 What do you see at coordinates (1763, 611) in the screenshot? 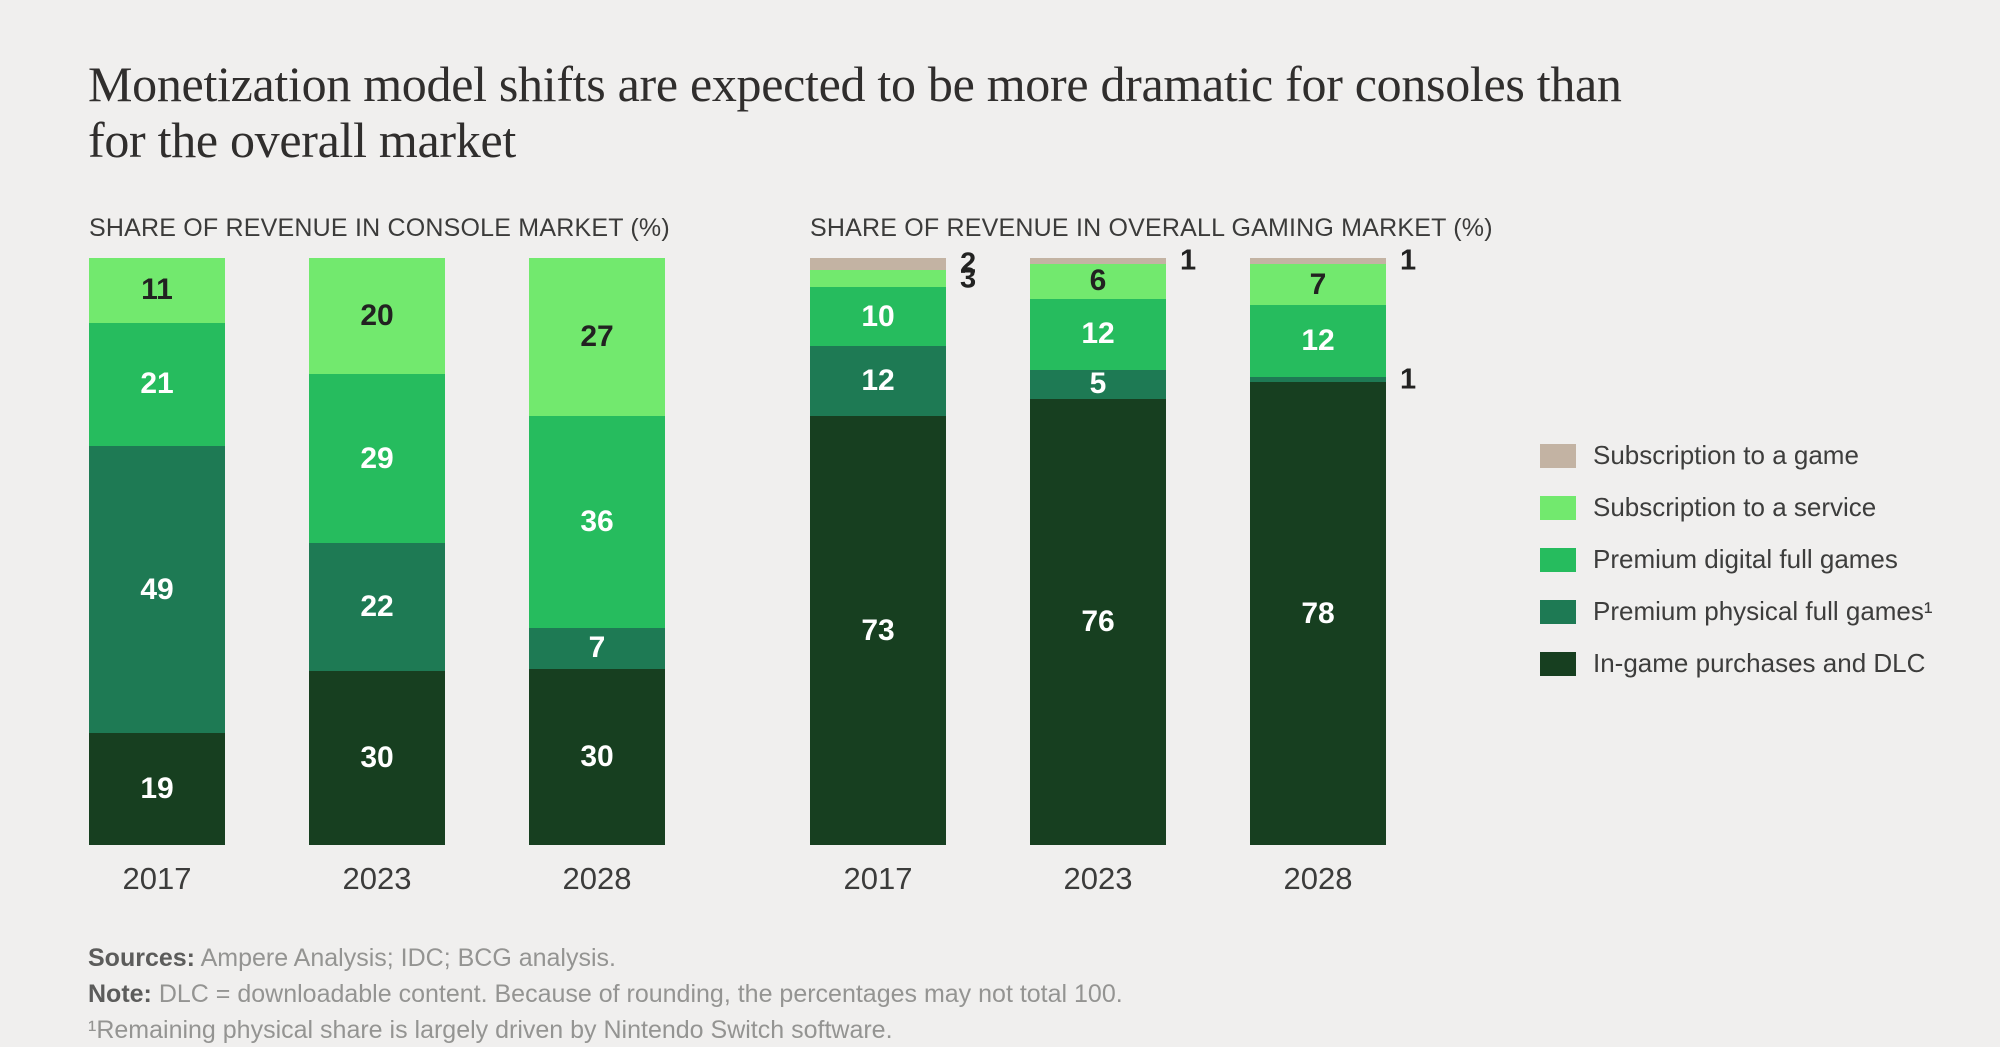
I see `legend-label-premium-physical: Premium physical full games¹` at bounding box center [1763, 611].